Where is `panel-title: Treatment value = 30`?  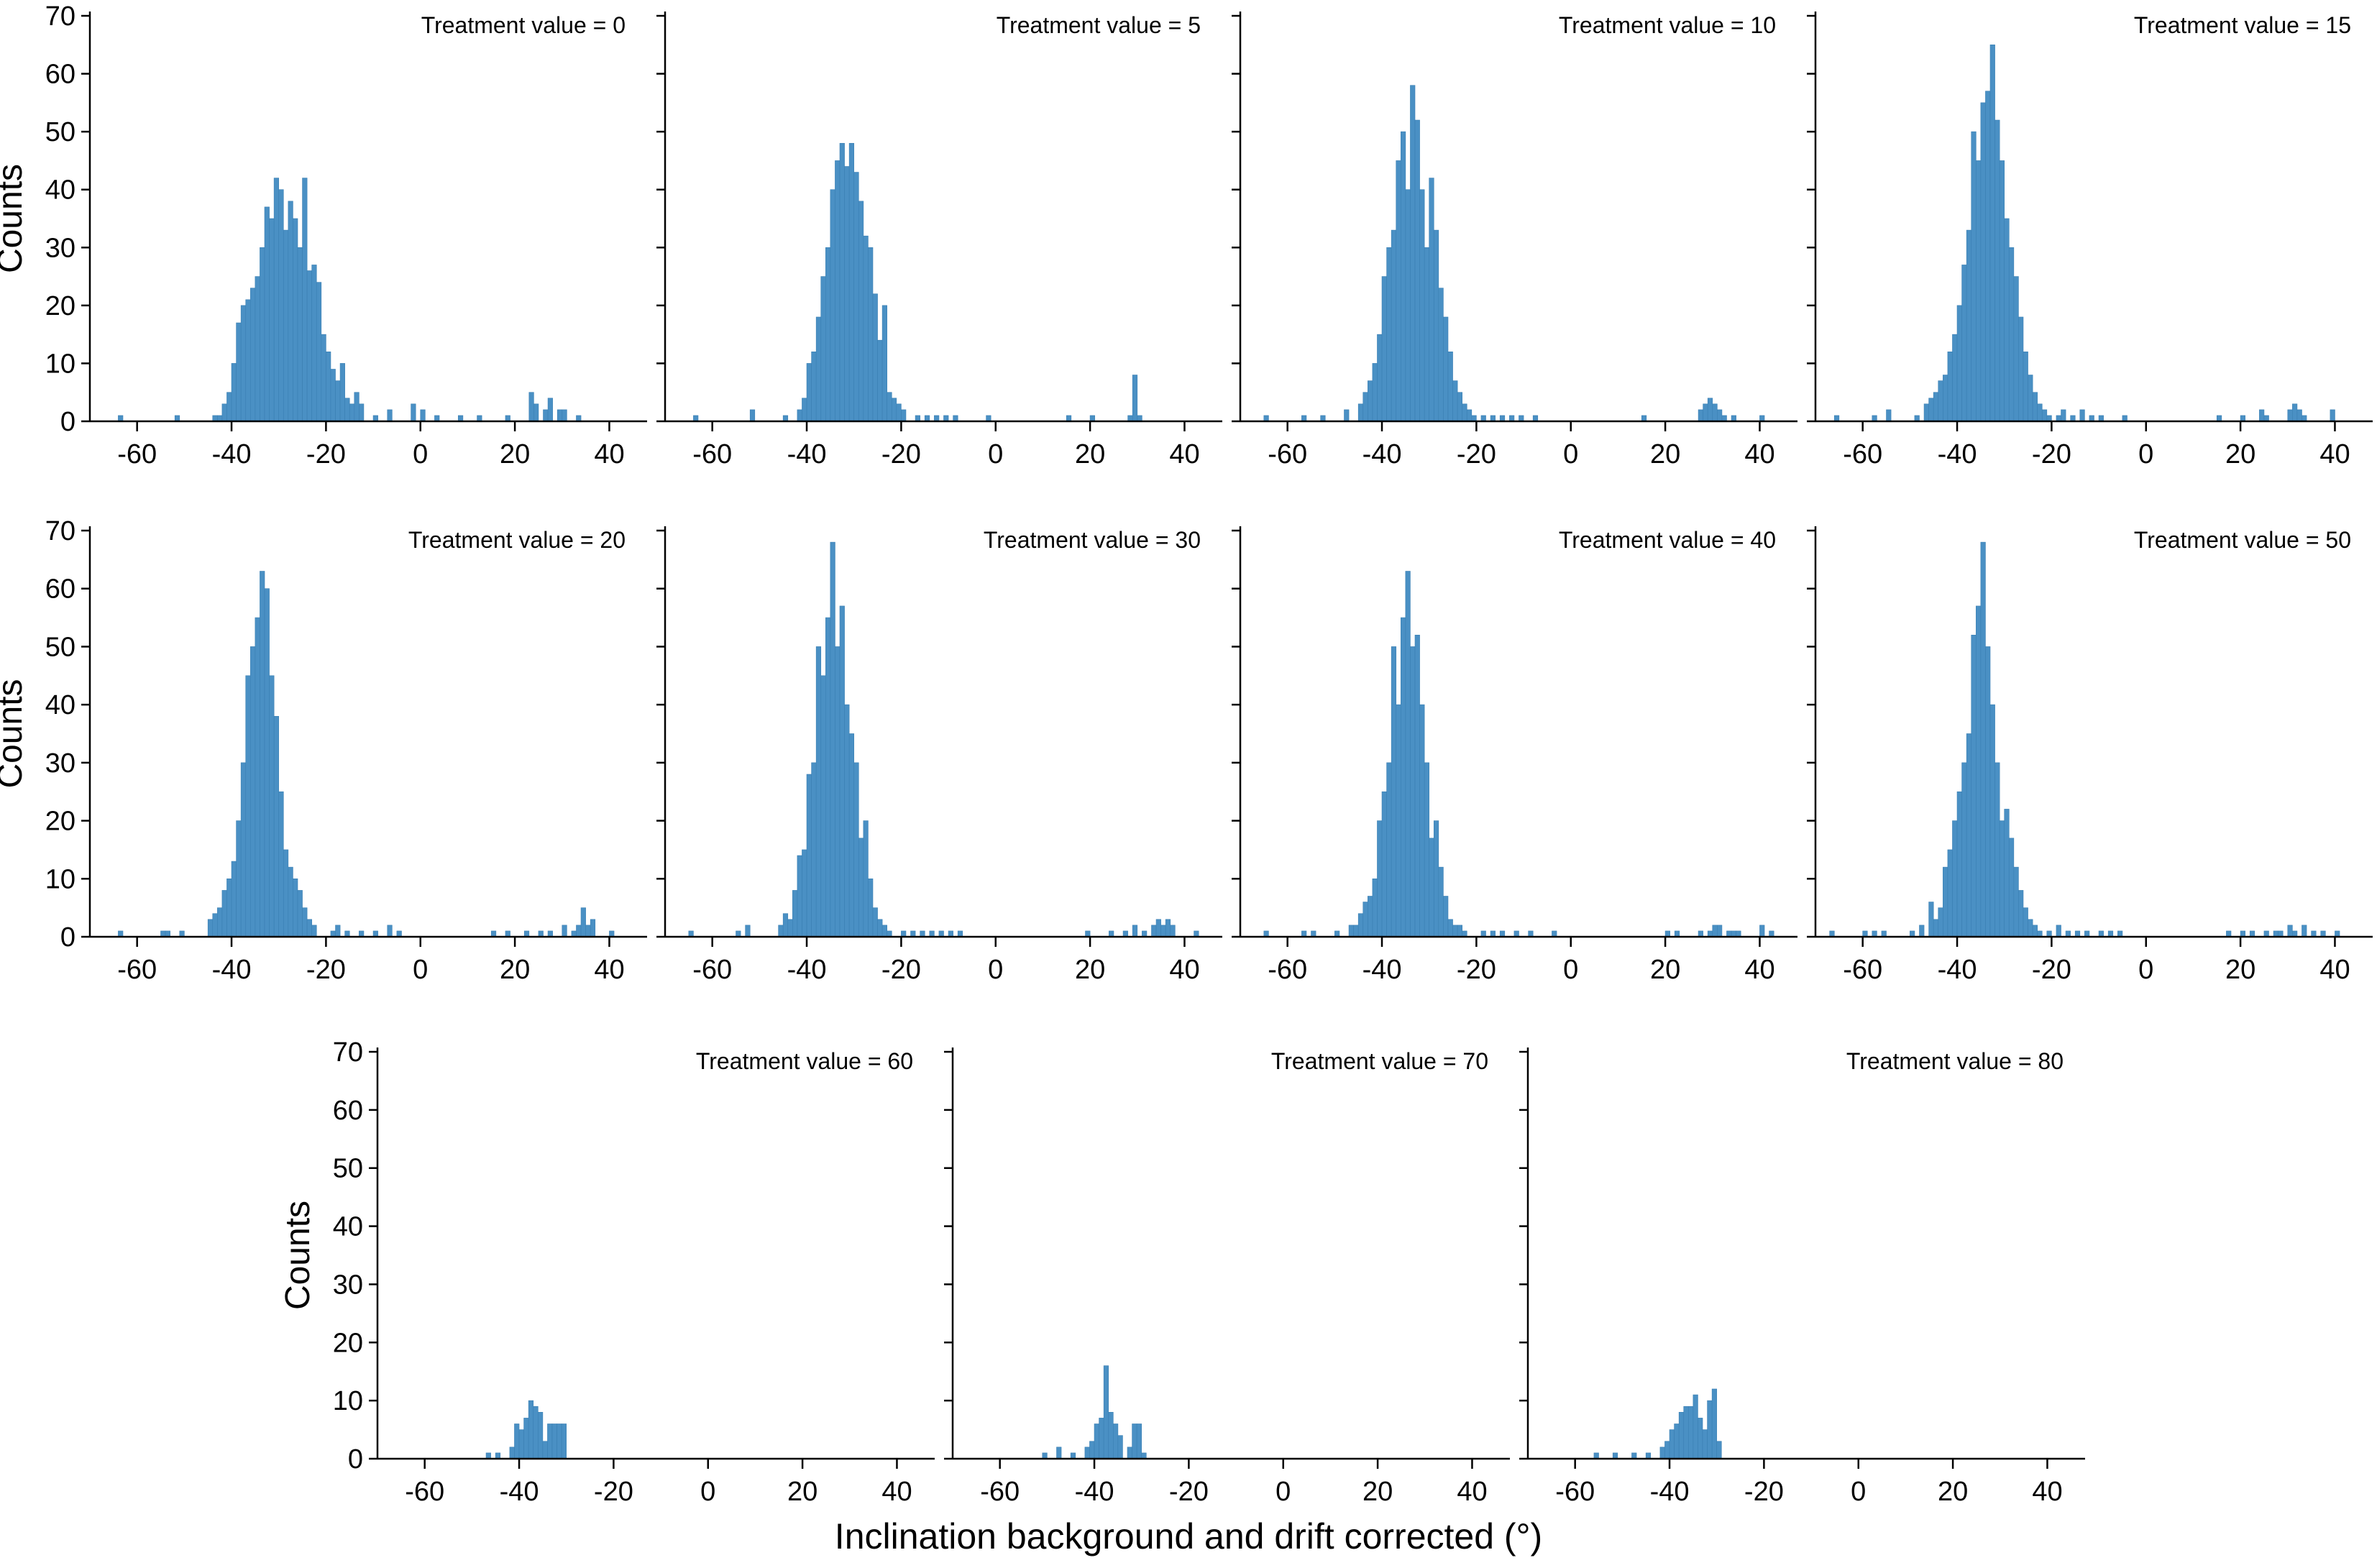
panel-title: Treatment value = 30 is located at coordinates (1092, 540).